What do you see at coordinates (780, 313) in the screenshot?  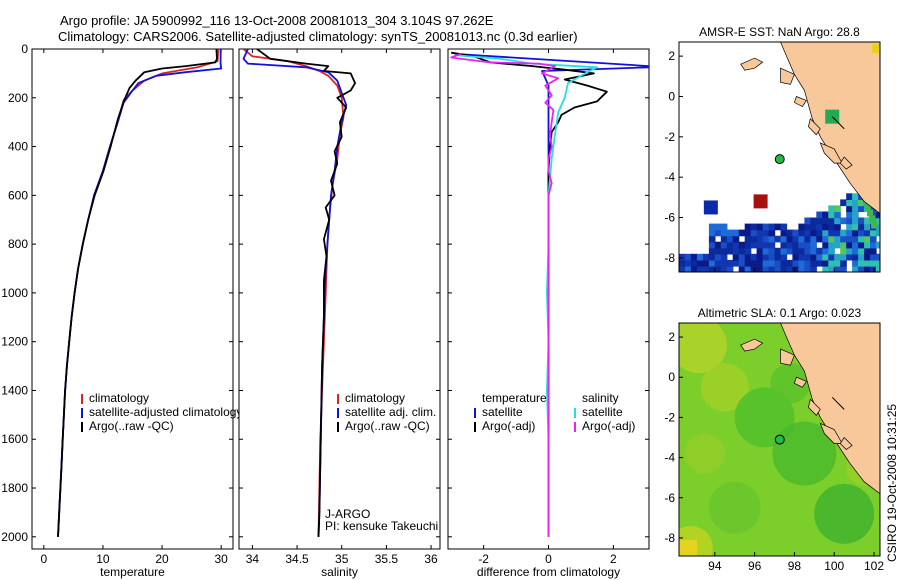 I see `sla-map-title: Altimetric SLA: 0.1 Argo: 0.023` at bounding box center [780, 313].